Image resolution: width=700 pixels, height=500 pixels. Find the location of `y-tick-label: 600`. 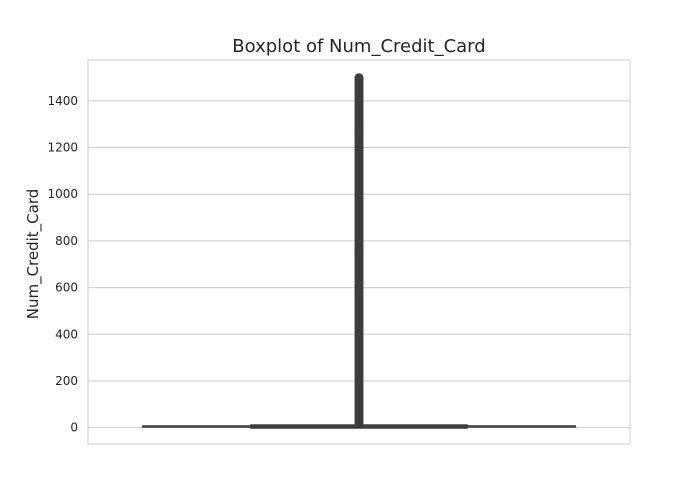

y-tick-label: 600 is located at coordinates (66, 288).